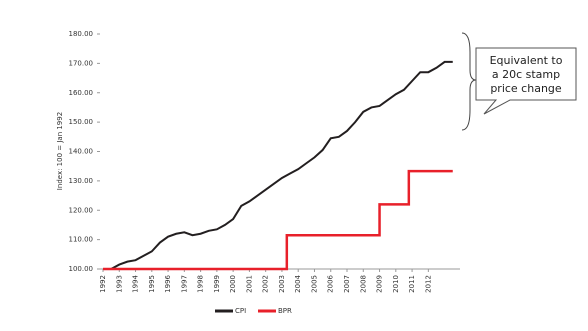  What do you see at coordinates (81, 122) in the screenshot?
I see `y-tick-label: 150.00` at bounding box center [81, 122].